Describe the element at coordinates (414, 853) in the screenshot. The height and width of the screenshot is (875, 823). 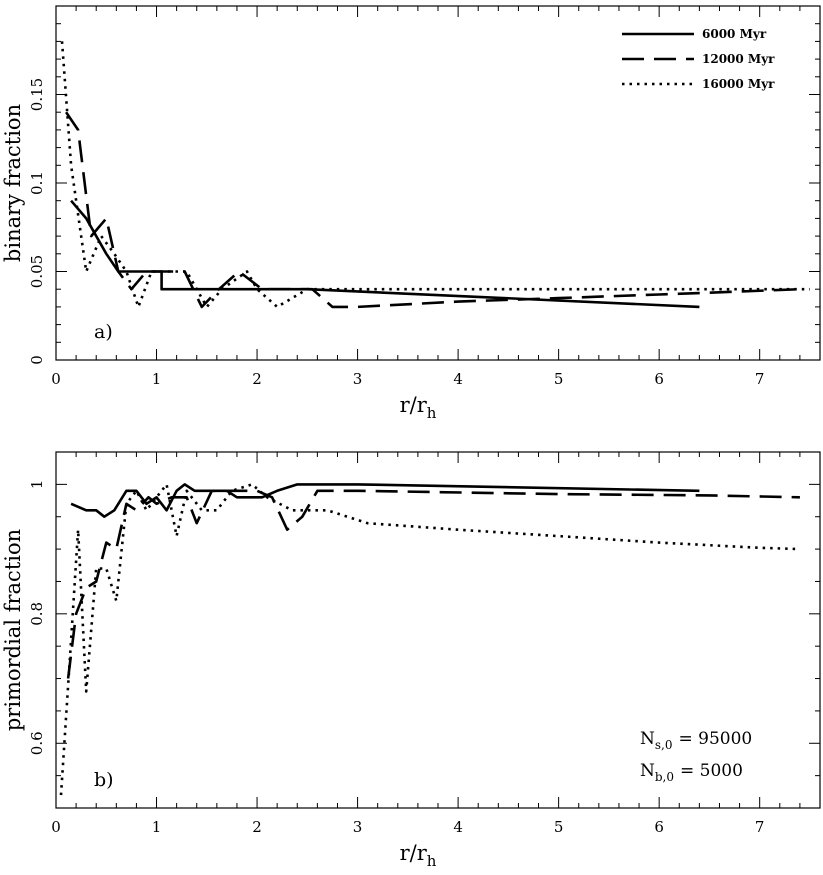
I see `panel-b-x-axis-title-main: r/r` at that location.